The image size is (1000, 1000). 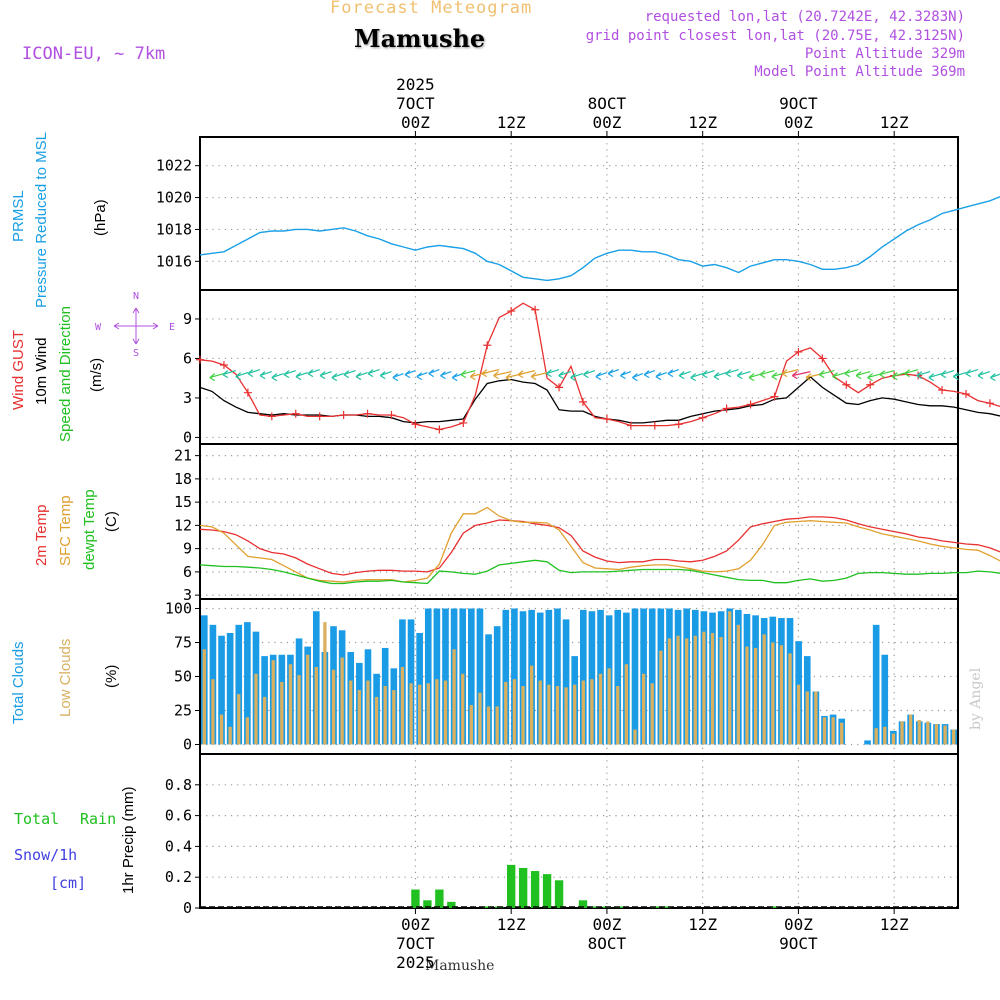 What do you see at coordinates (136, 353) in the screenshot?
I see `compass-s: S` at bounding box center [136, 353].